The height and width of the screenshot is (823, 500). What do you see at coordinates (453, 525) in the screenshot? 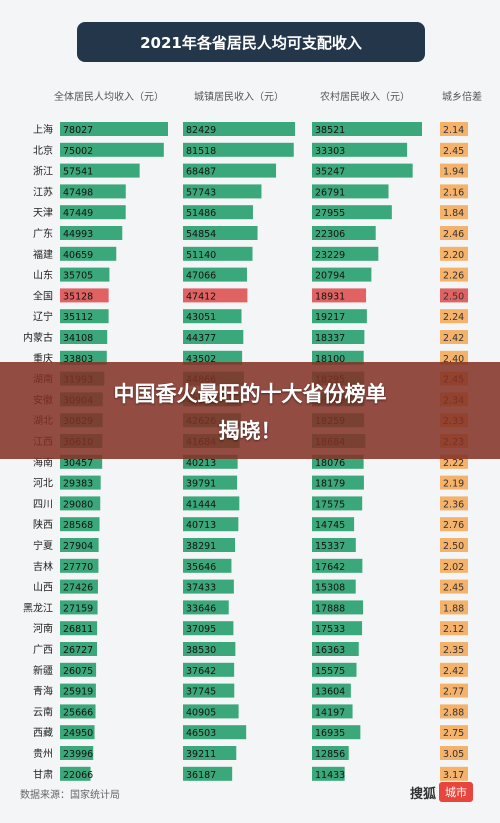
I see `ratio-value-label: 2.76` at bounding box center [453, 525].